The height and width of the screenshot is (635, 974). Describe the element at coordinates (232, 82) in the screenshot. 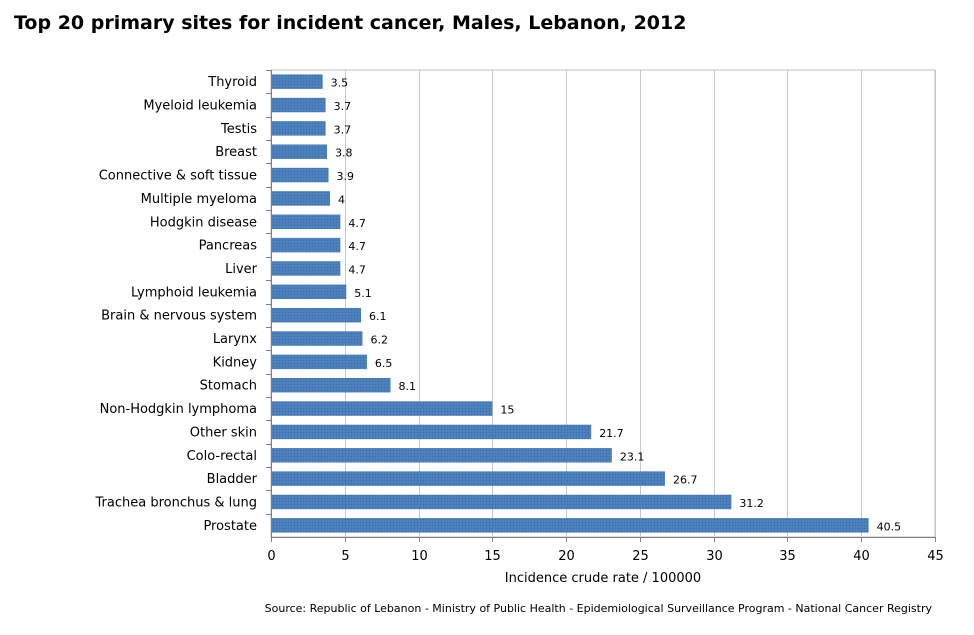

I see `y-category-label: Thyroid` at that location.